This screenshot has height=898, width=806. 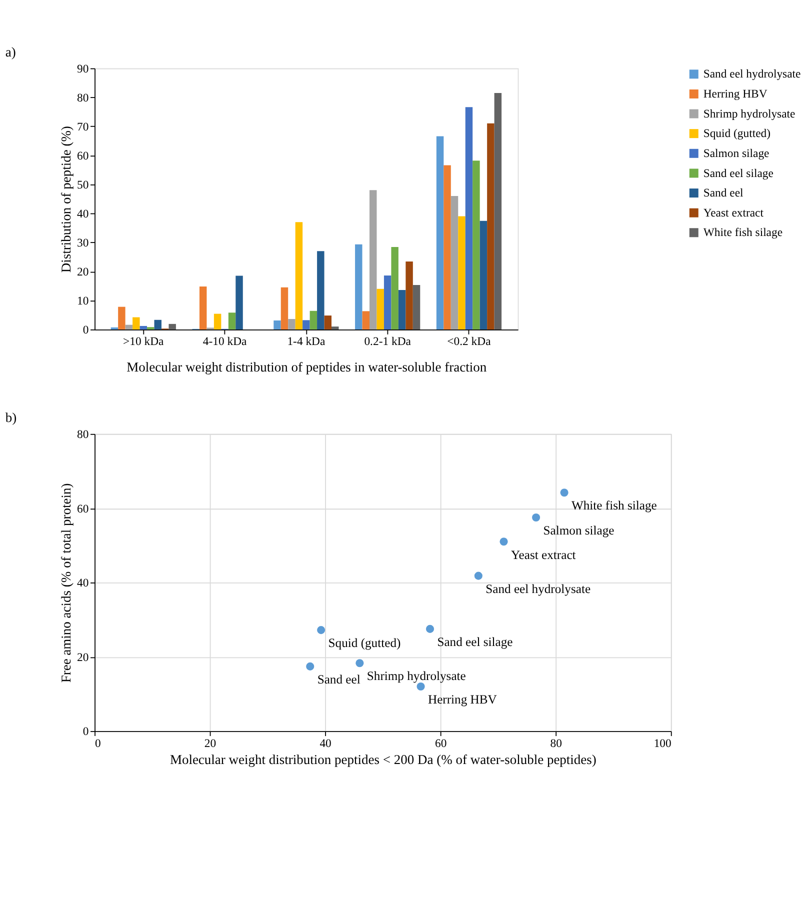 I want to click on y-tick-label: 50, so click(x=83, y=185).